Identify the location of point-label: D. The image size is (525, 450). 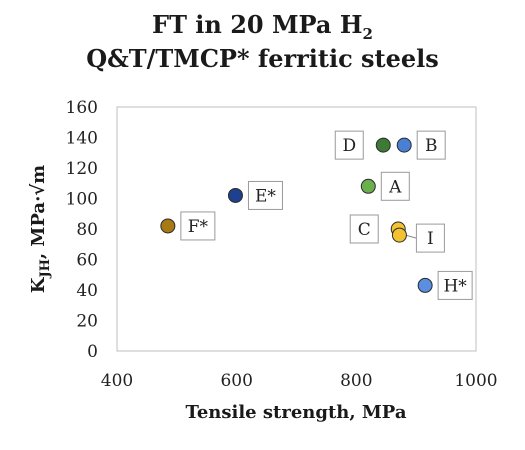
(349, 146).